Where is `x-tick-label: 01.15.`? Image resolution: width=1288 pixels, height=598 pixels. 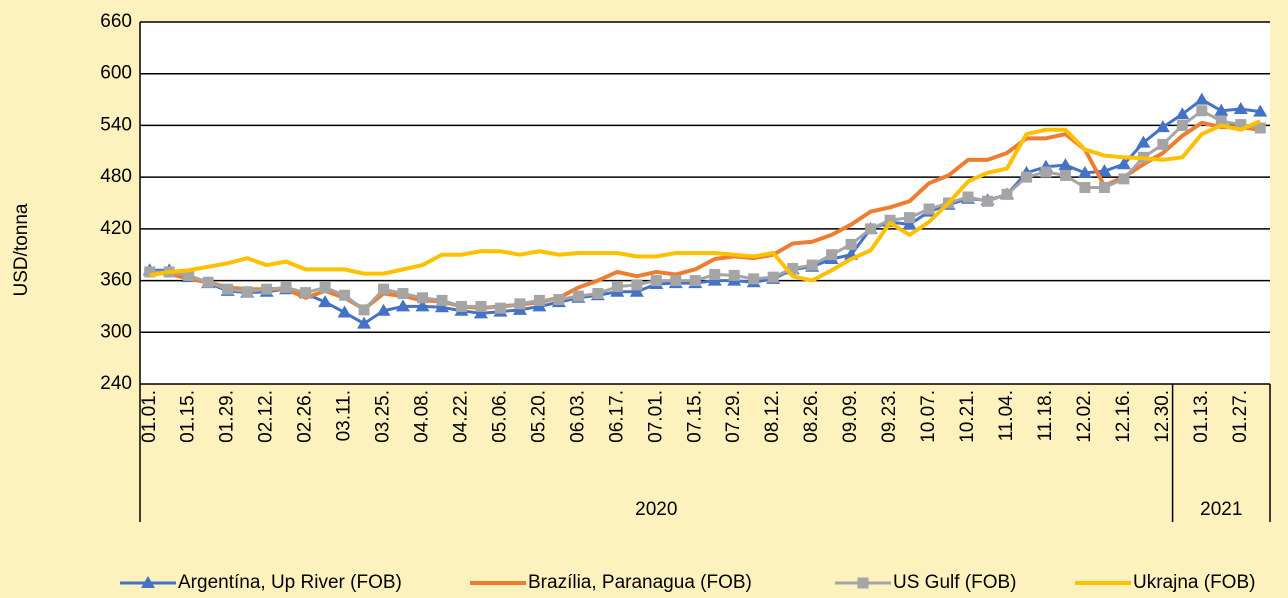
x-tick-label: 01.15. is located at coordinates (188, 416).